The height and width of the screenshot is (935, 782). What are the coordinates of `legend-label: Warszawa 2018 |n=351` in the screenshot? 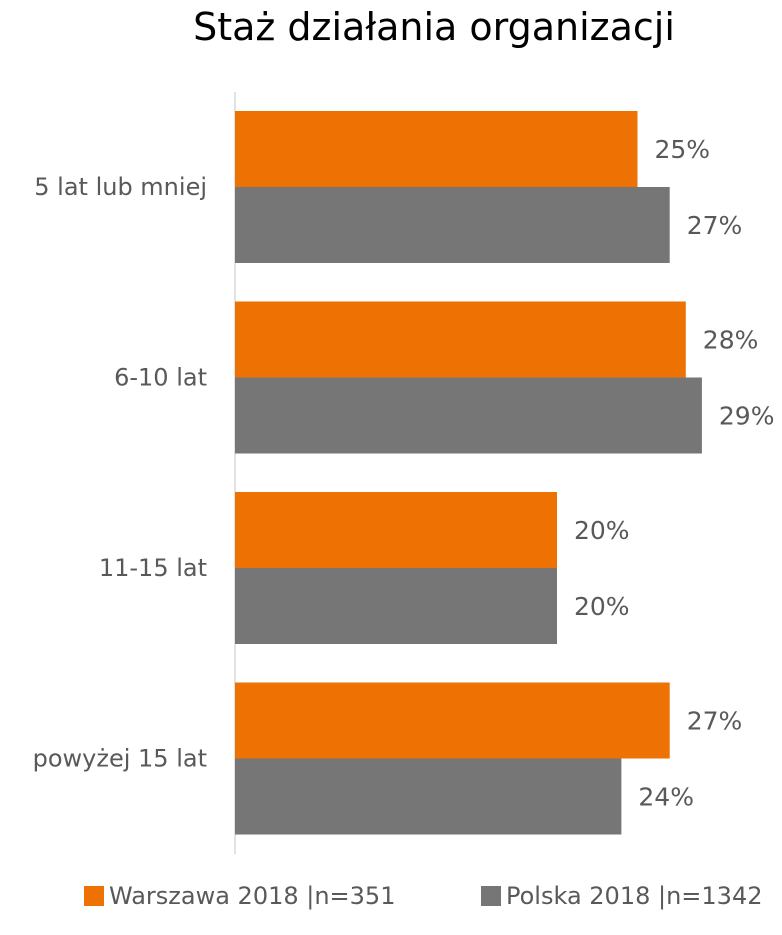 It's located at (252, 896).